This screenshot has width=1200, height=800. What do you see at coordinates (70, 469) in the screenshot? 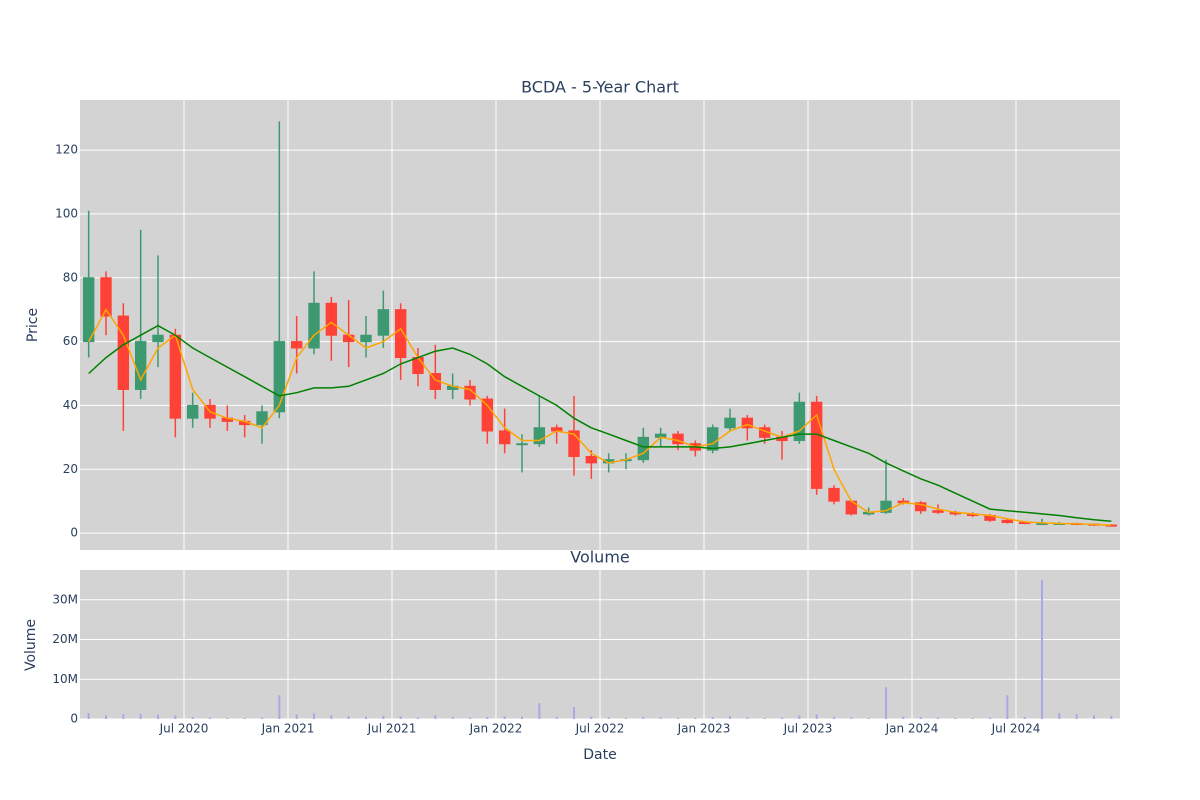
I see `y-tick-label: 20` at bounding box center [70, 469].